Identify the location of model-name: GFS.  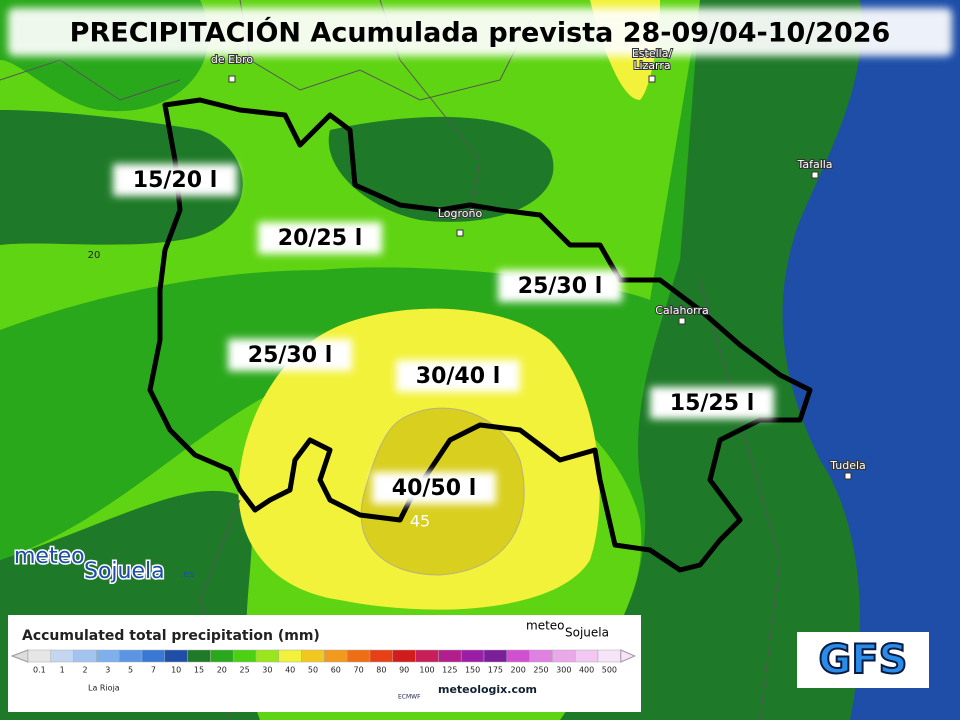
(863, 660).